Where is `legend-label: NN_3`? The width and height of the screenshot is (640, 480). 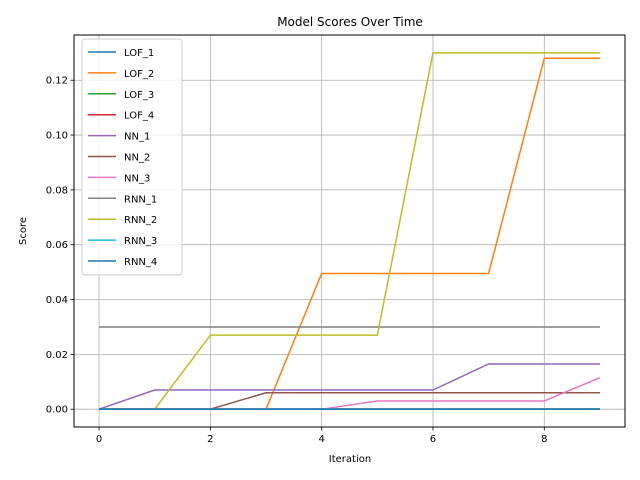
legend-label: NN_3 is located at coordinates (137, 178).